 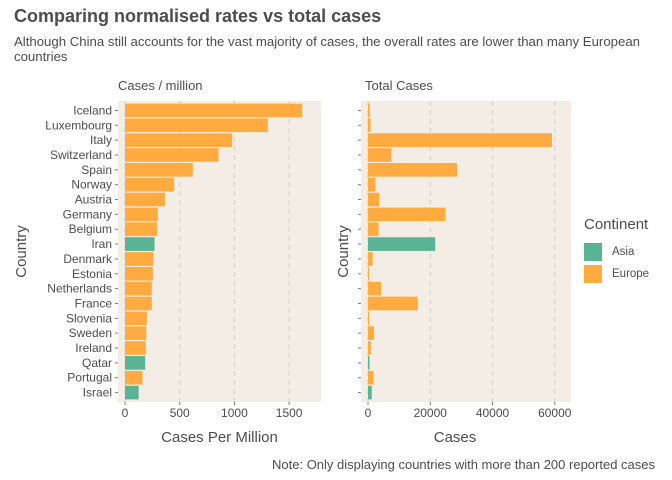 What do you see at coordinates (91, 185) in the screenshot?
I see `y-tick-label: Norway` at bounding box center [91, 185].